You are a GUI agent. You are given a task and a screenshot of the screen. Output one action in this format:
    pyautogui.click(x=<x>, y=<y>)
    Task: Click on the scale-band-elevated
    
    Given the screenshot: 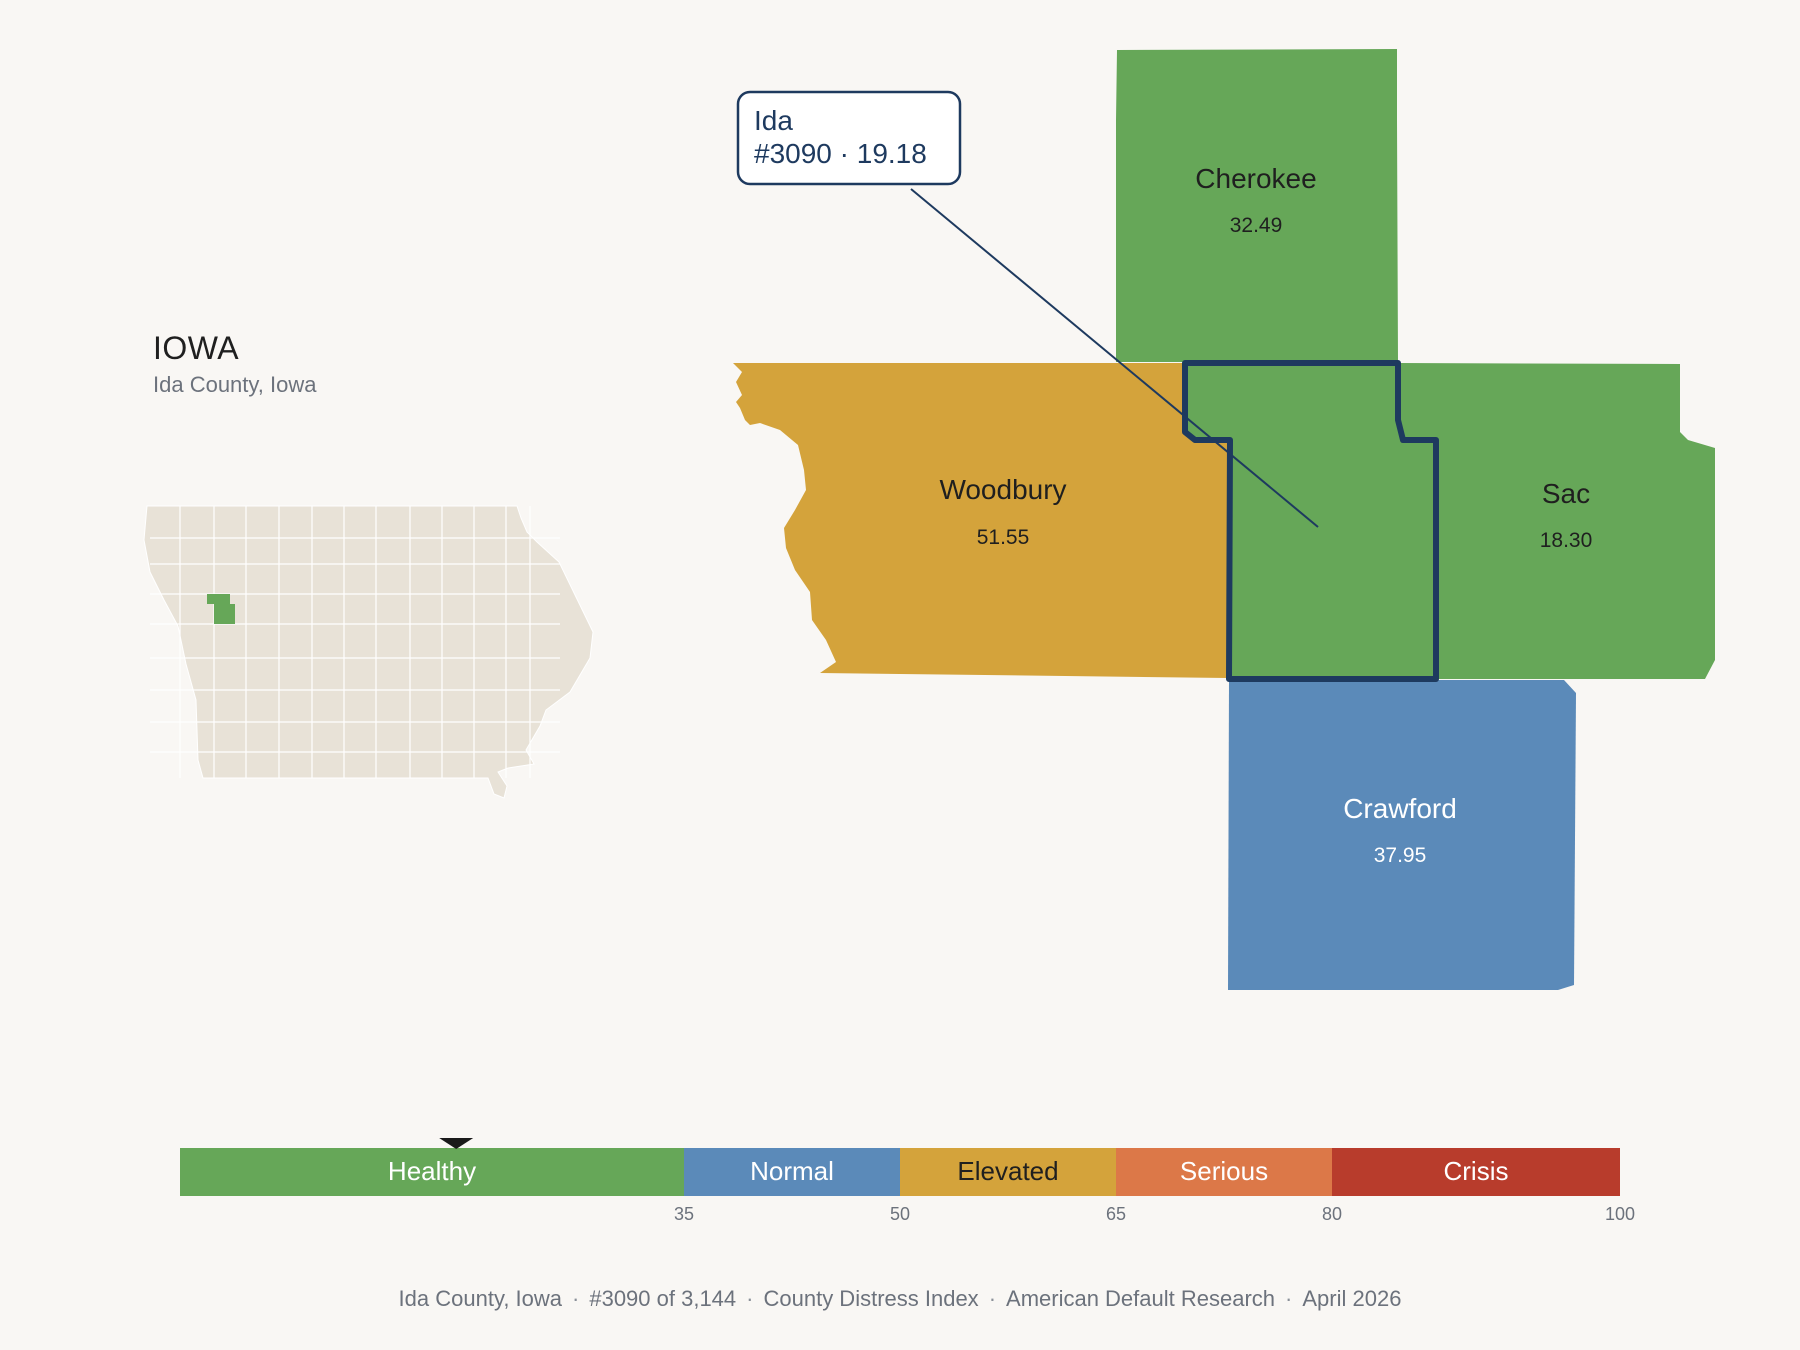 What is the action you would take?
    pyautogui.click(x=1008, y=1172)
    